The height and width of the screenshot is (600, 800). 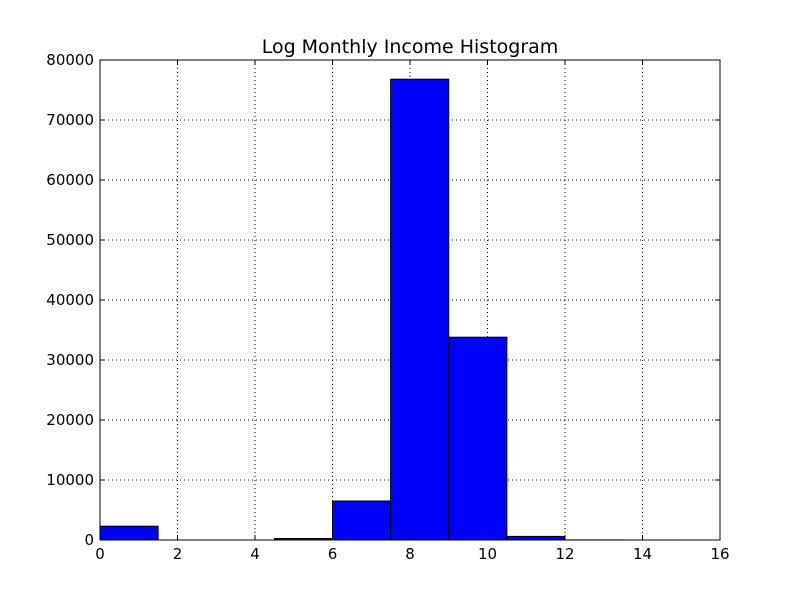 I want to click on y-tick-label: 40000, so click(x=70, y=300).